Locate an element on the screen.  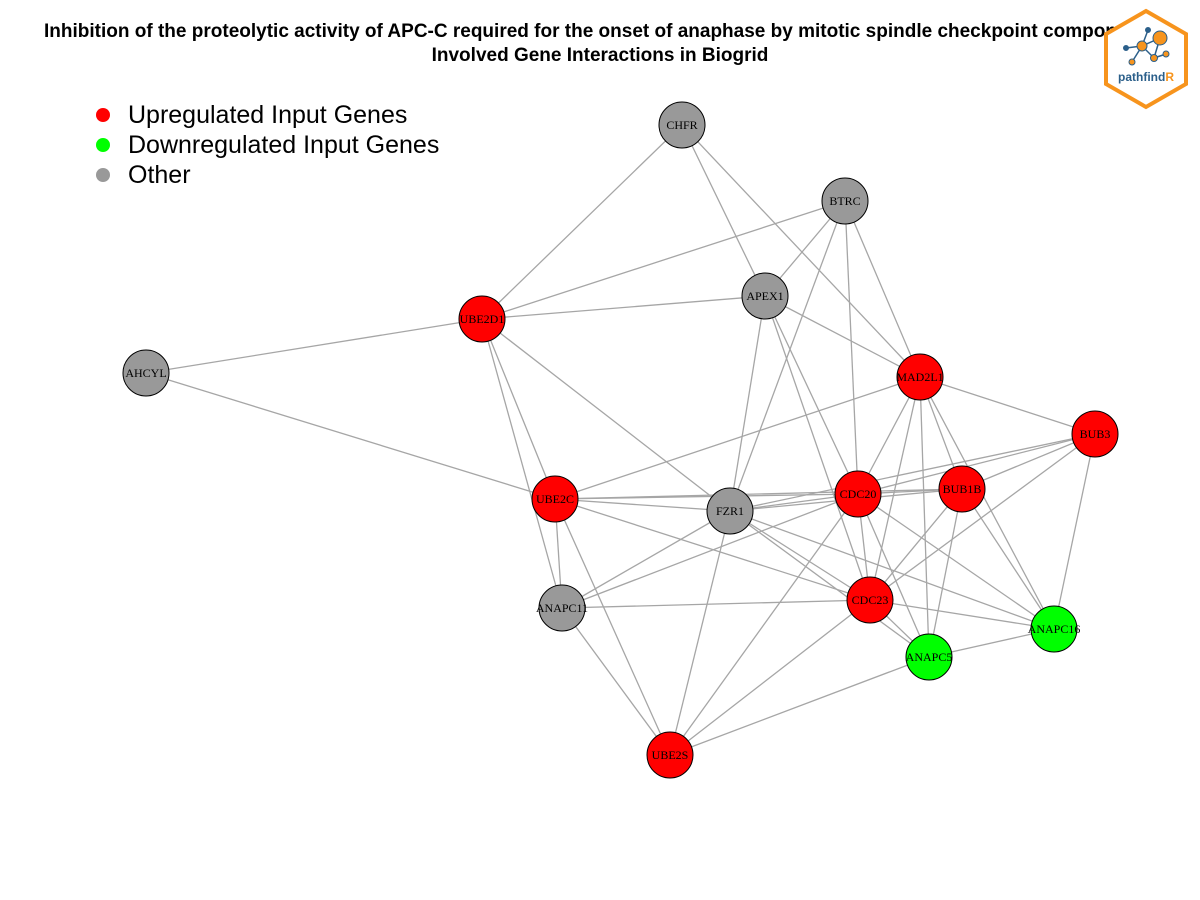
node-label-anapc11: ANAPC11 is located at coordinates (562, 608).